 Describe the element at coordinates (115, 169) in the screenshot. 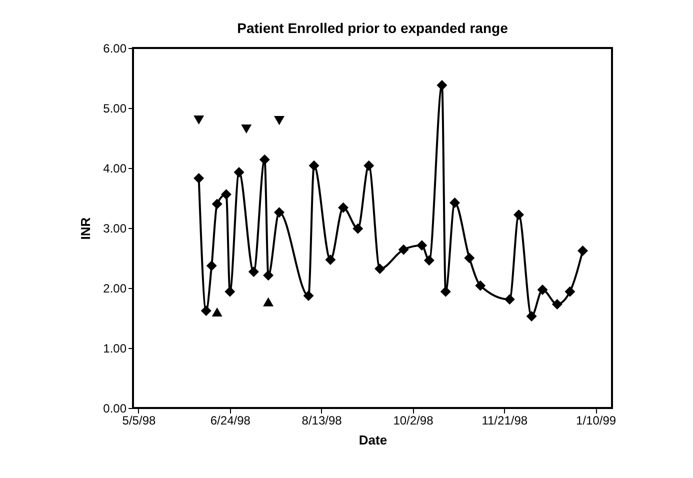

I see `y-tick-label: 4.00` at that location.